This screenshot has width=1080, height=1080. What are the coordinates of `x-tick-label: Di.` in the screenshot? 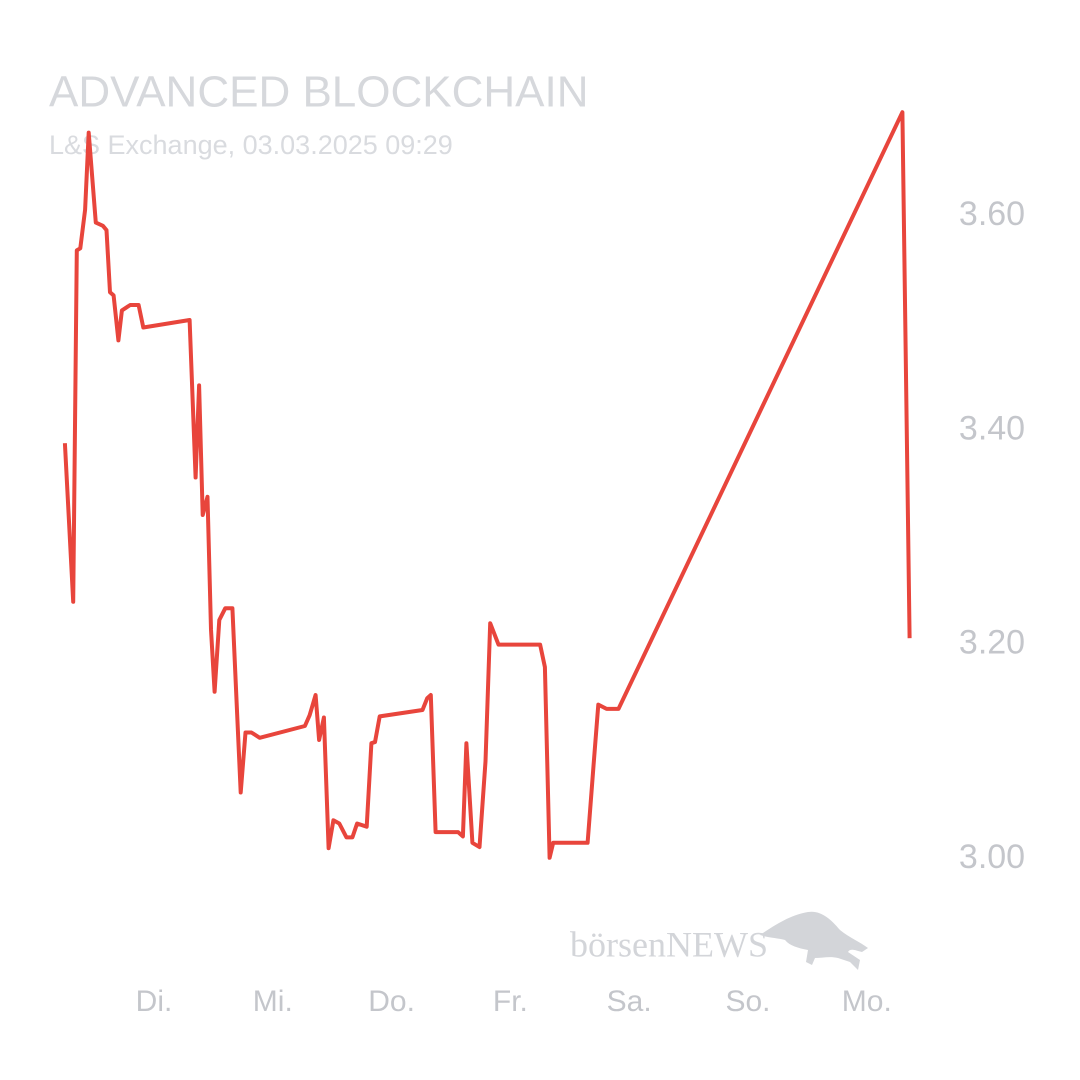 It's located at (154, 1001).